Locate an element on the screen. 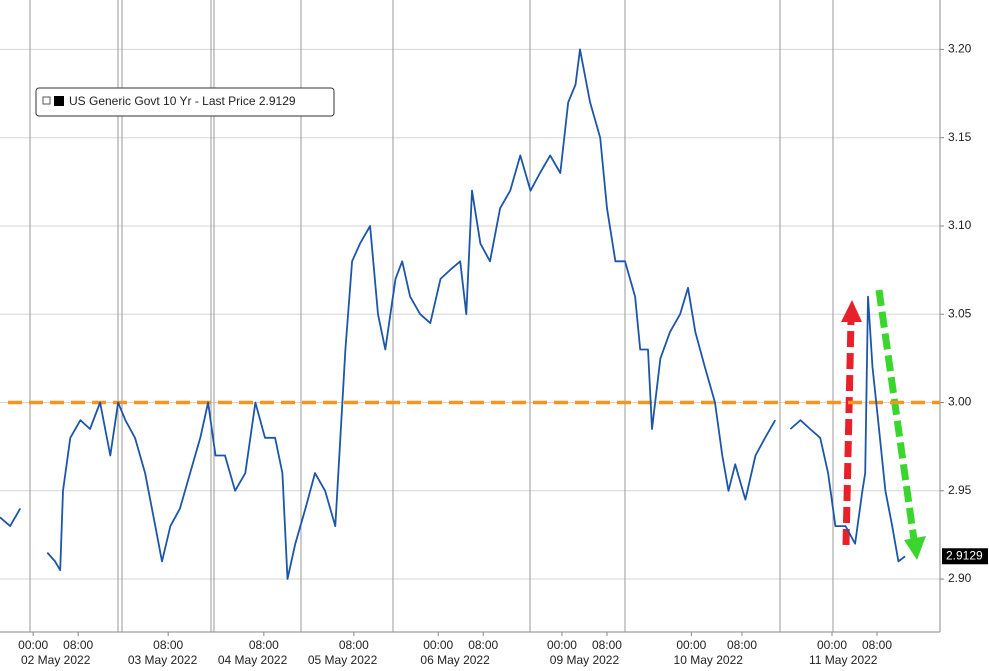 This screenshot has width=989, height=671. red-arrow-head is located at coordinates (851, 311).